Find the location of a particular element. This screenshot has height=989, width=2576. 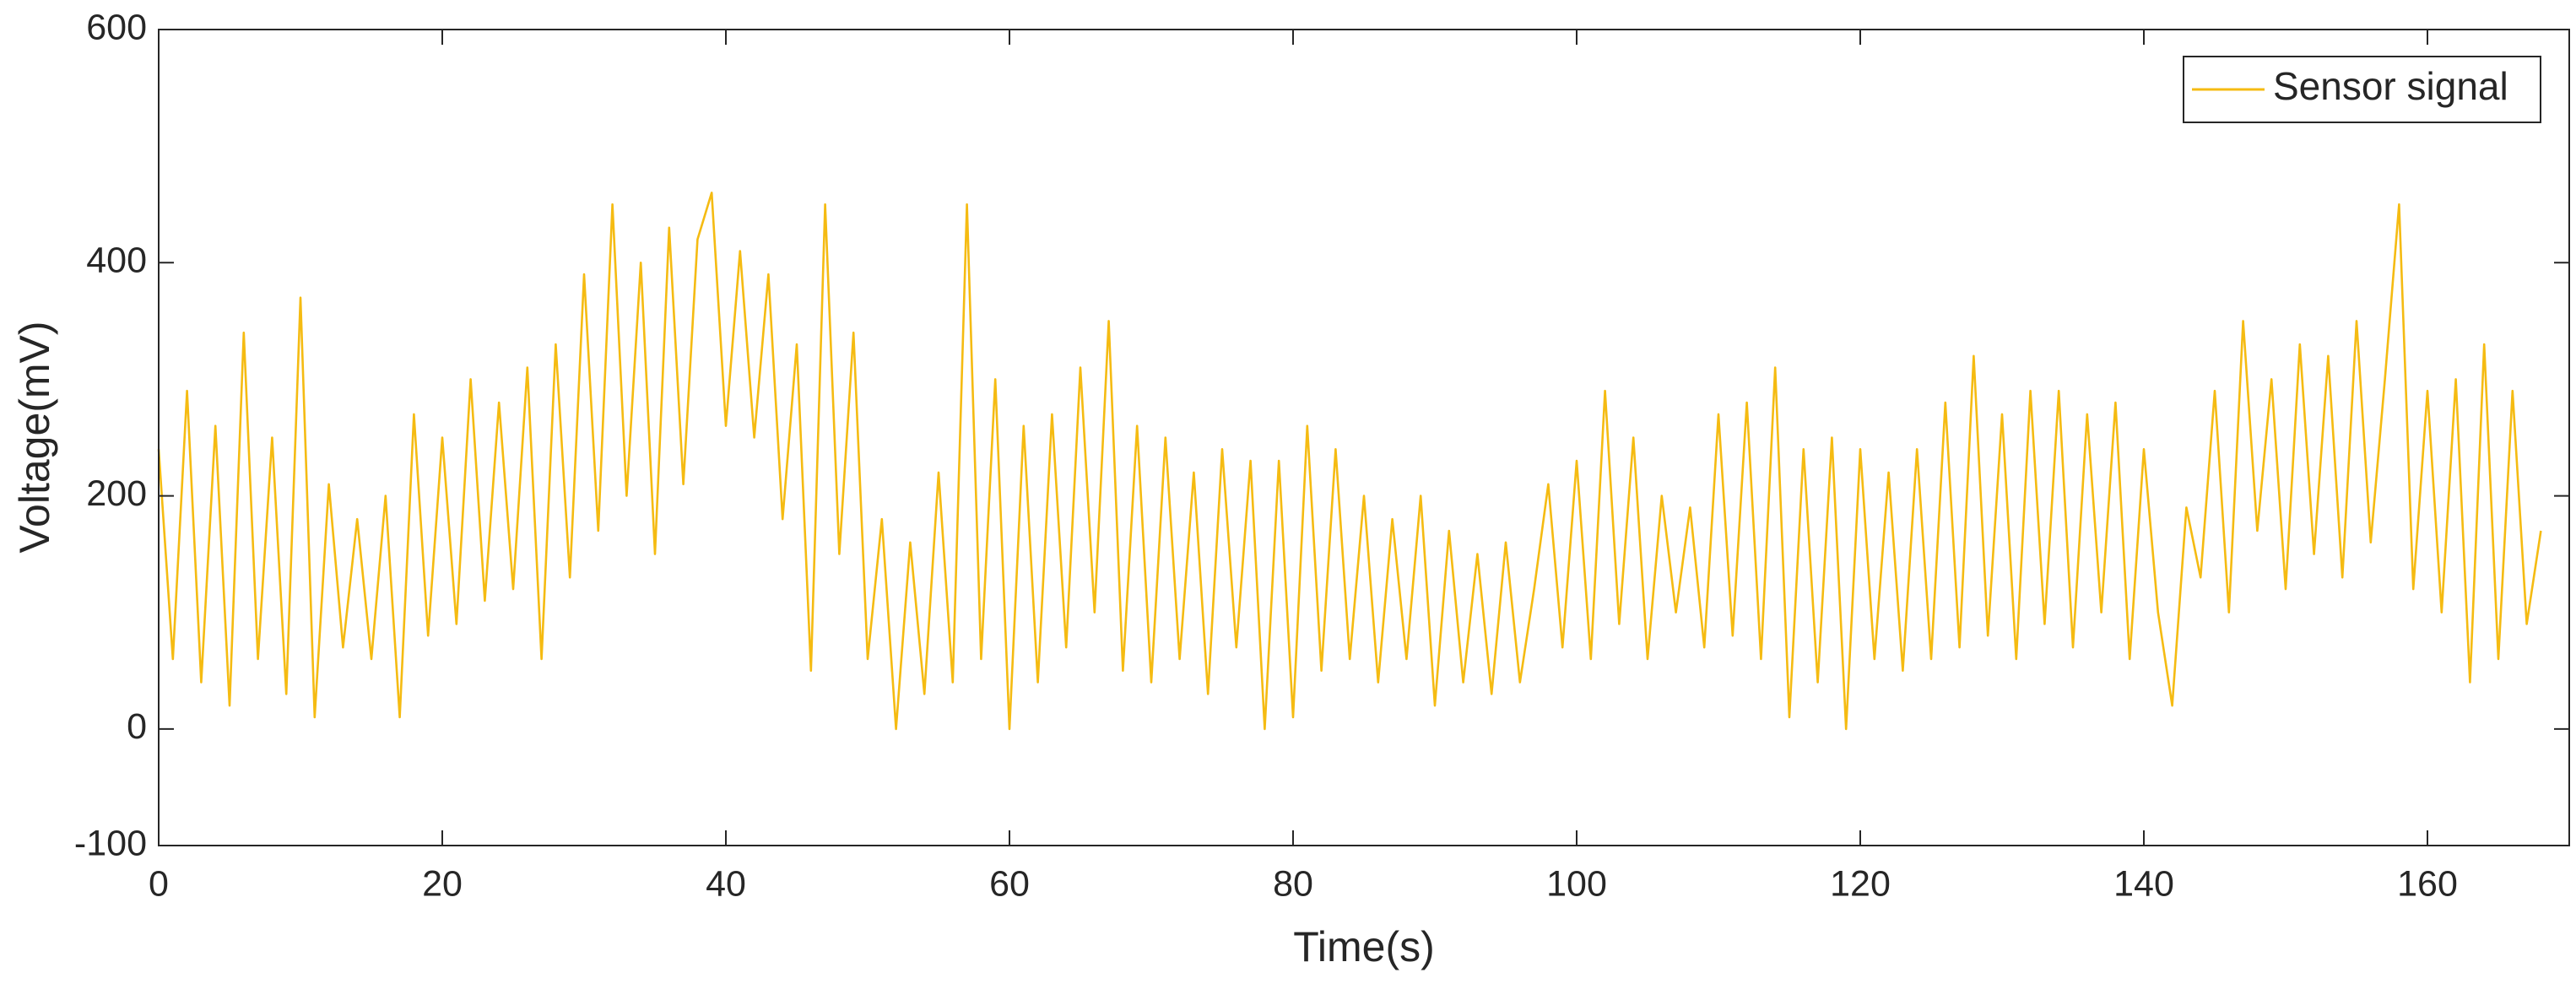

y-tick-label: 400 is located at coordinates (116, 260).